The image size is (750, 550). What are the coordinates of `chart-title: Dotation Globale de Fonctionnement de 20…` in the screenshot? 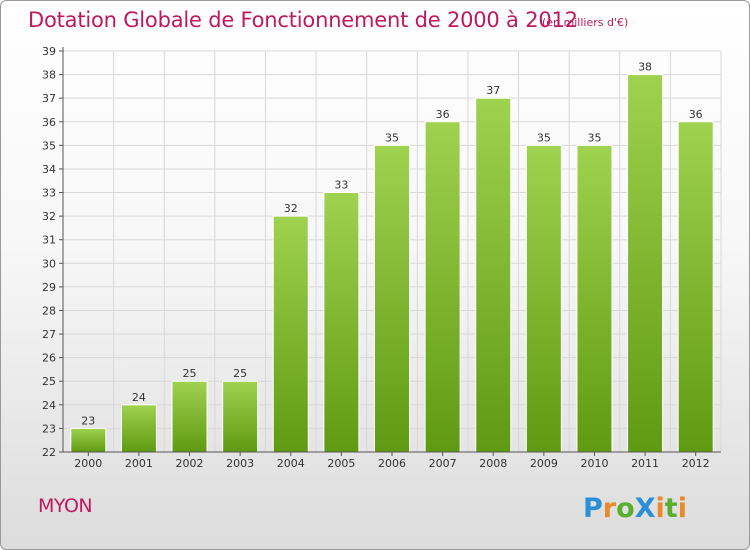 It's located at (303, 20).